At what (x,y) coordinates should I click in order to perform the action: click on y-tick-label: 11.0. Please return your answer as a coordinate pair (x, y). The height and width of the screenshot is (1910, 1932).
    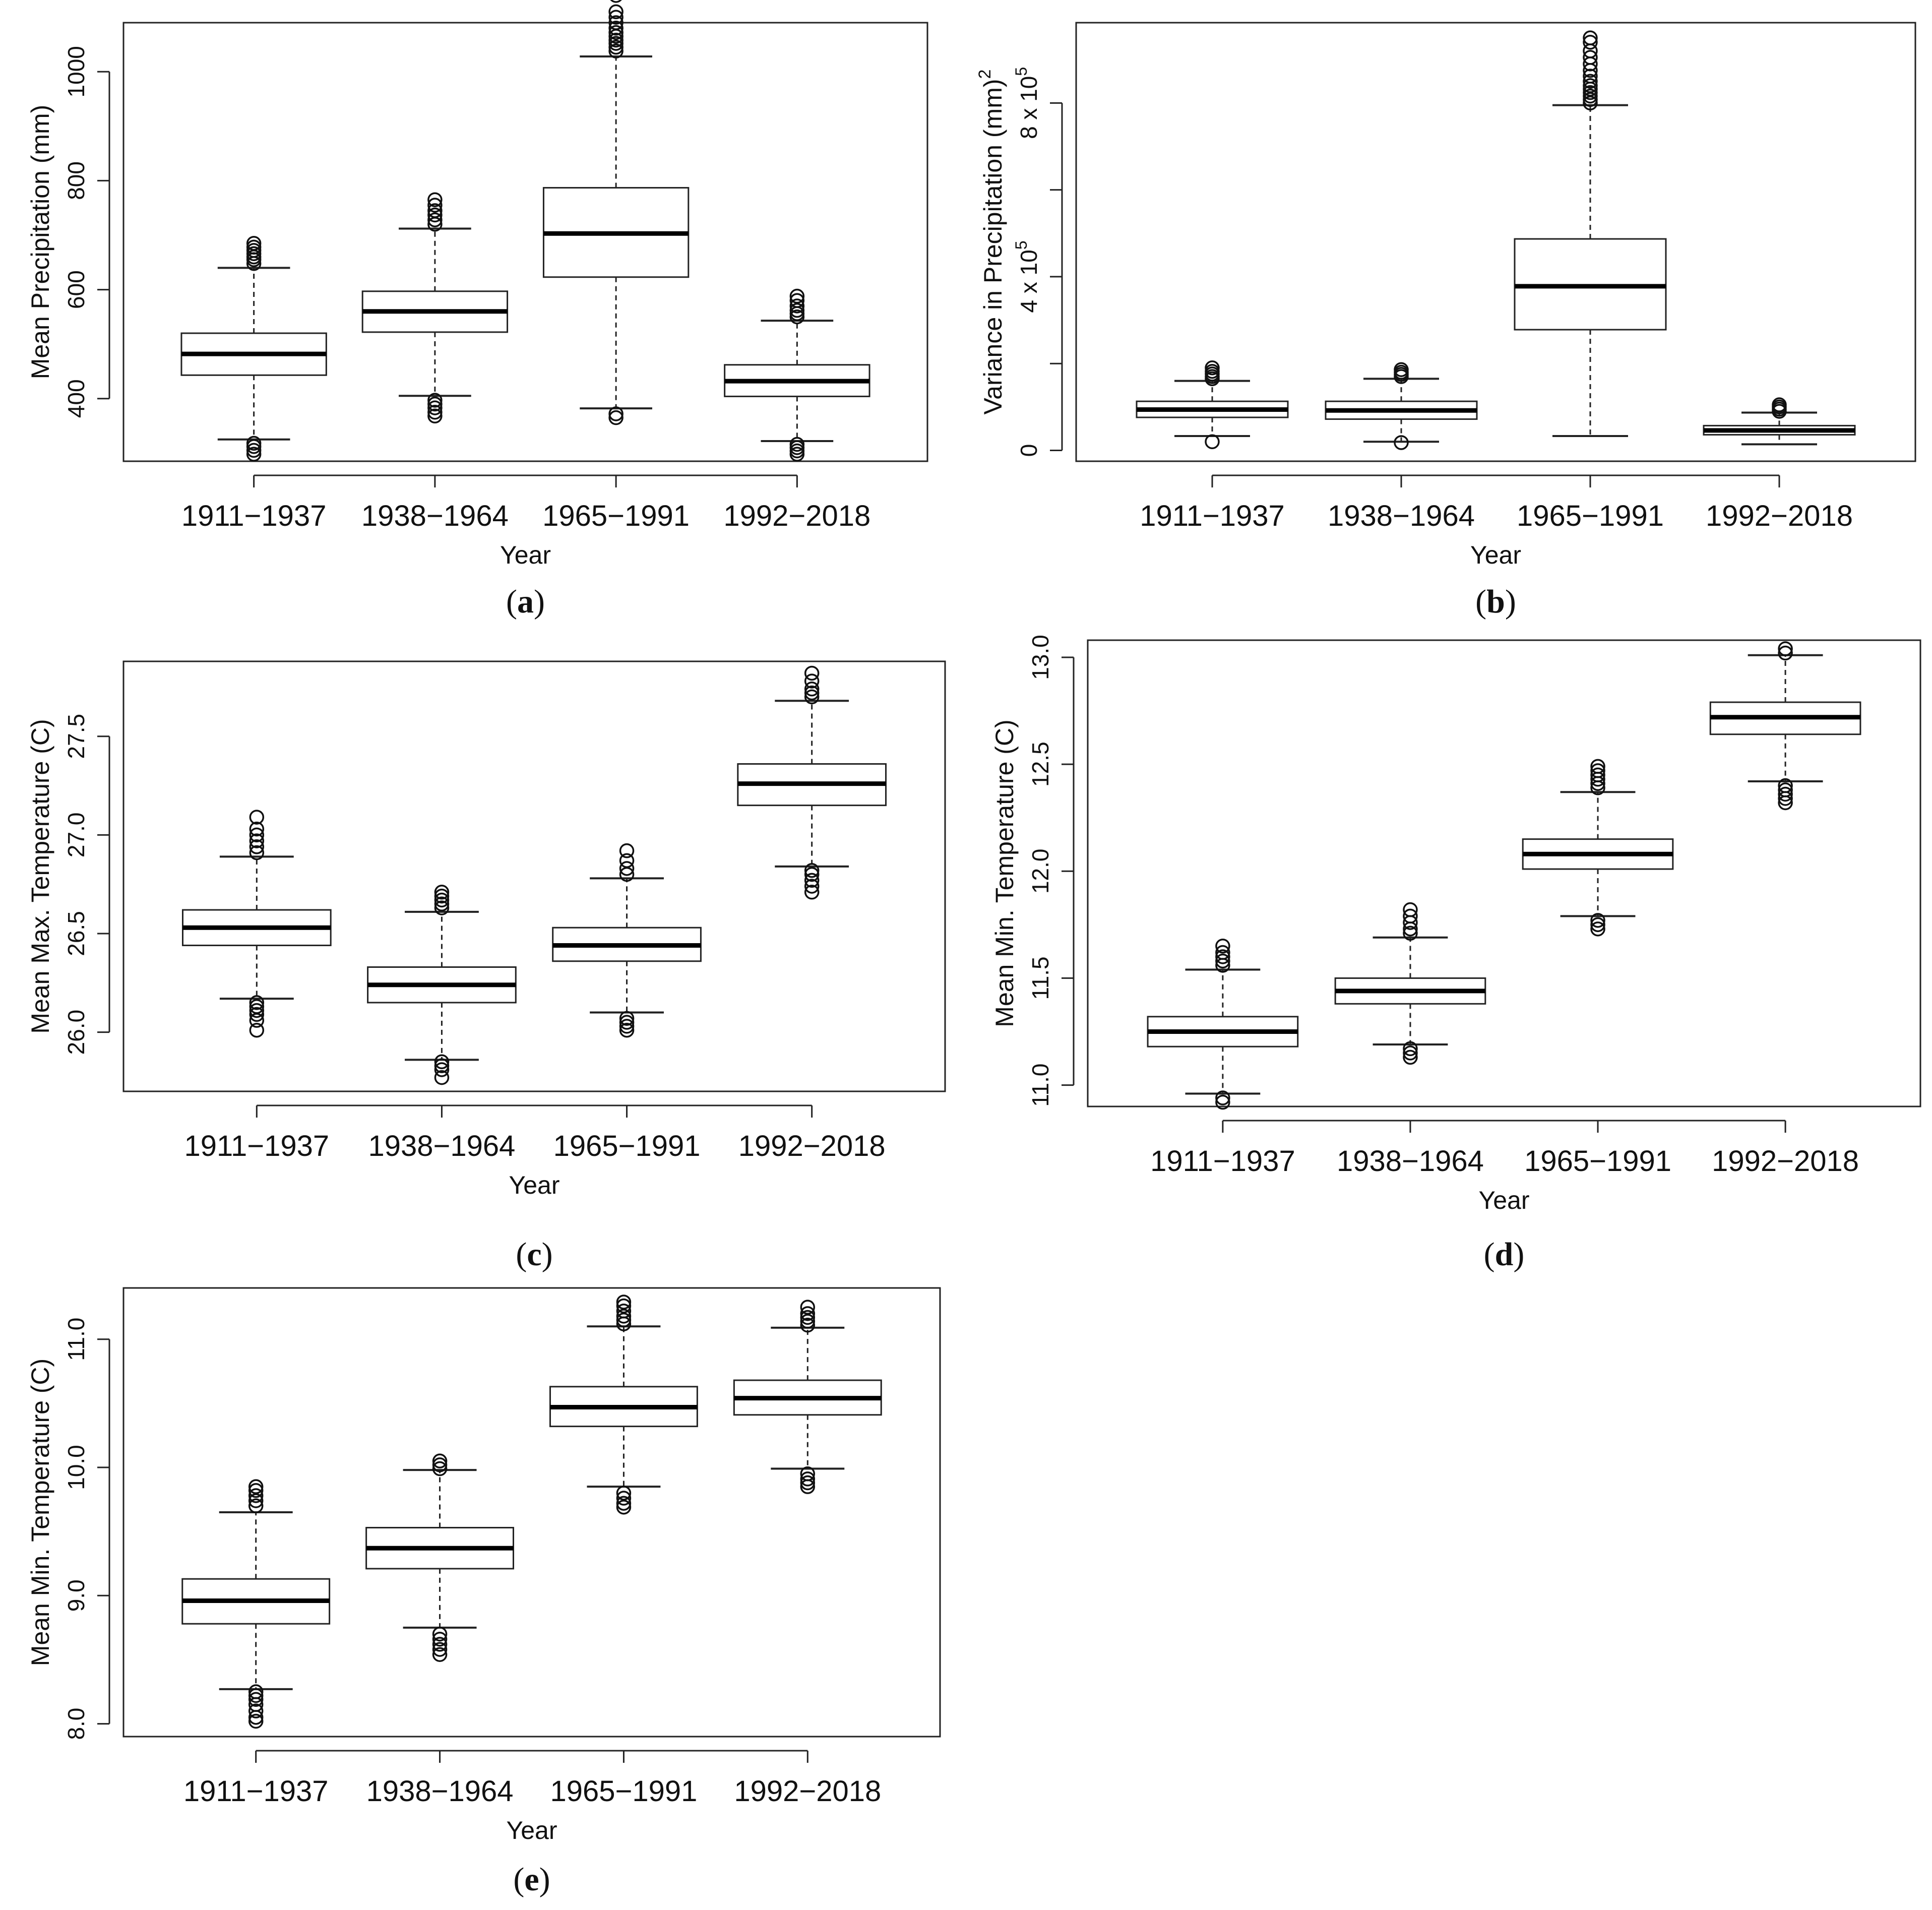
    Looking at the image, I should click on (76, 1339).